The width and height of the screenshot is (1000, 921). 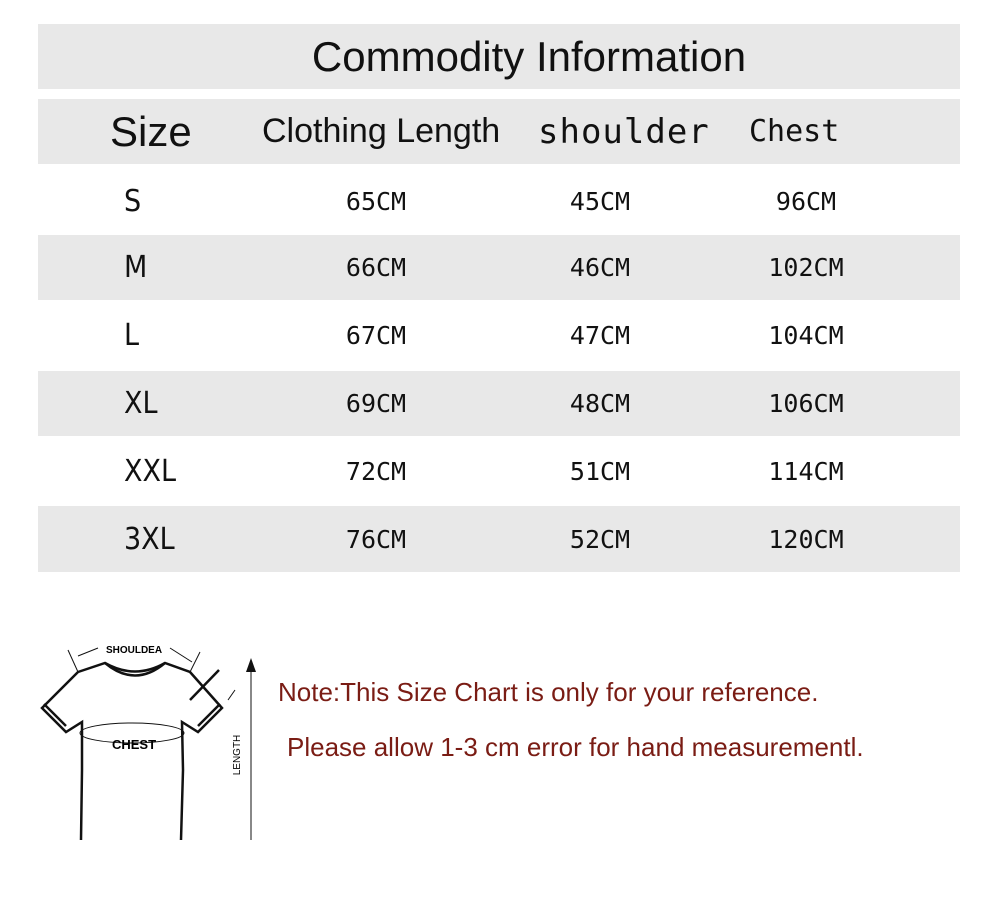 I want to click on table-row: XL 69CM 48CM 106CM, so click(x=499, y=403).